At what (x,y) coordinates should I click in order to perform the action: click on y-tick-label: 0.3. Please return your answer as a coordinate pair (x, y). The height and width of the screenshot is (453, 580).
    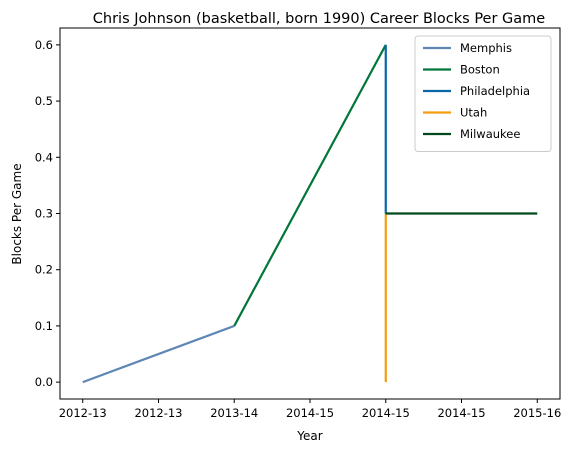
    Looking at the image, I should click on (44, 214).